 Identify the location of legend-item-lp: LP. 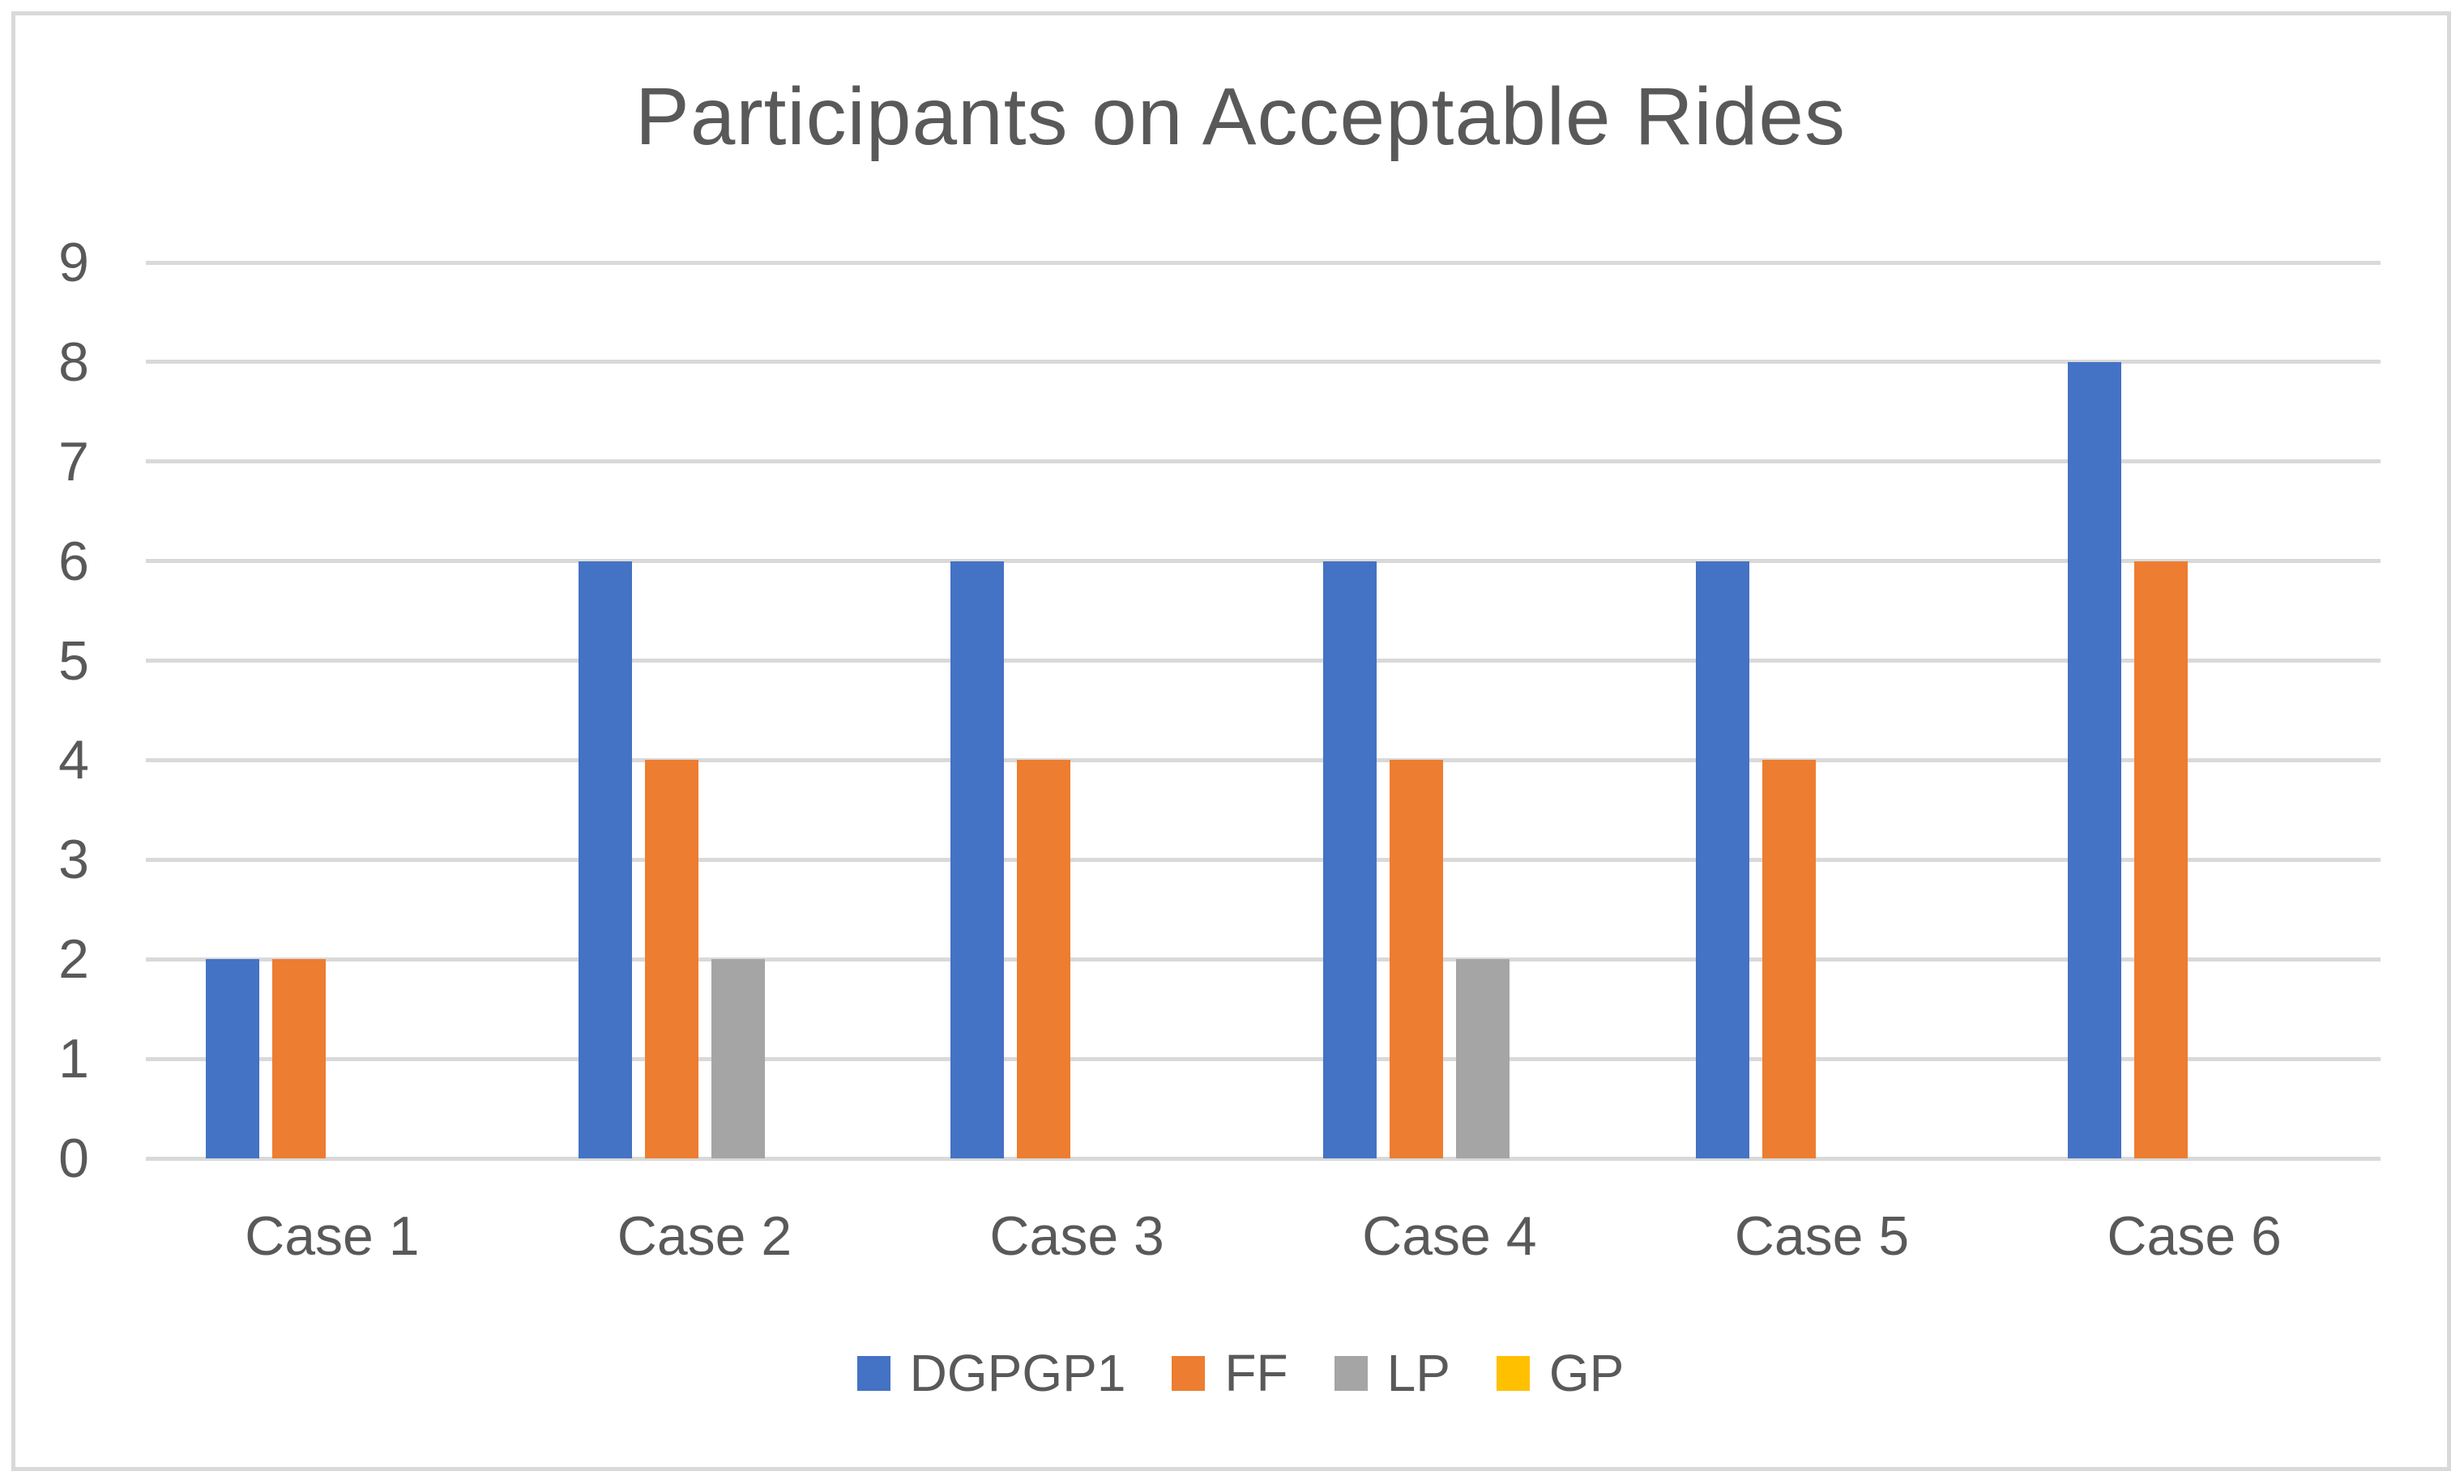
(1392, 1373).